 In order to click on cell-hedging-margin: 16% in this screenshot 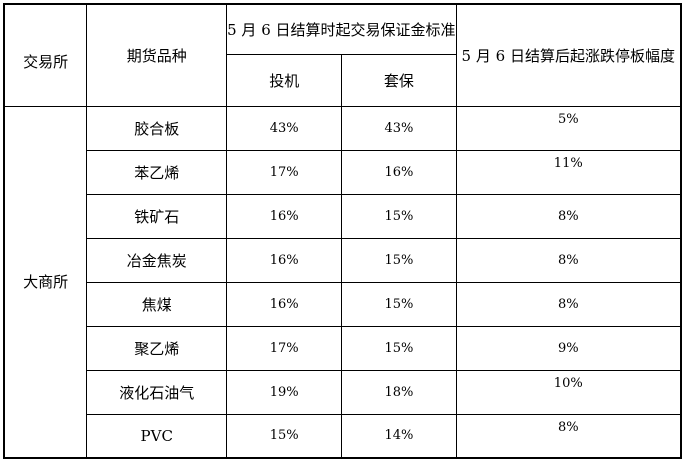, I will do `click(399, 172)`.